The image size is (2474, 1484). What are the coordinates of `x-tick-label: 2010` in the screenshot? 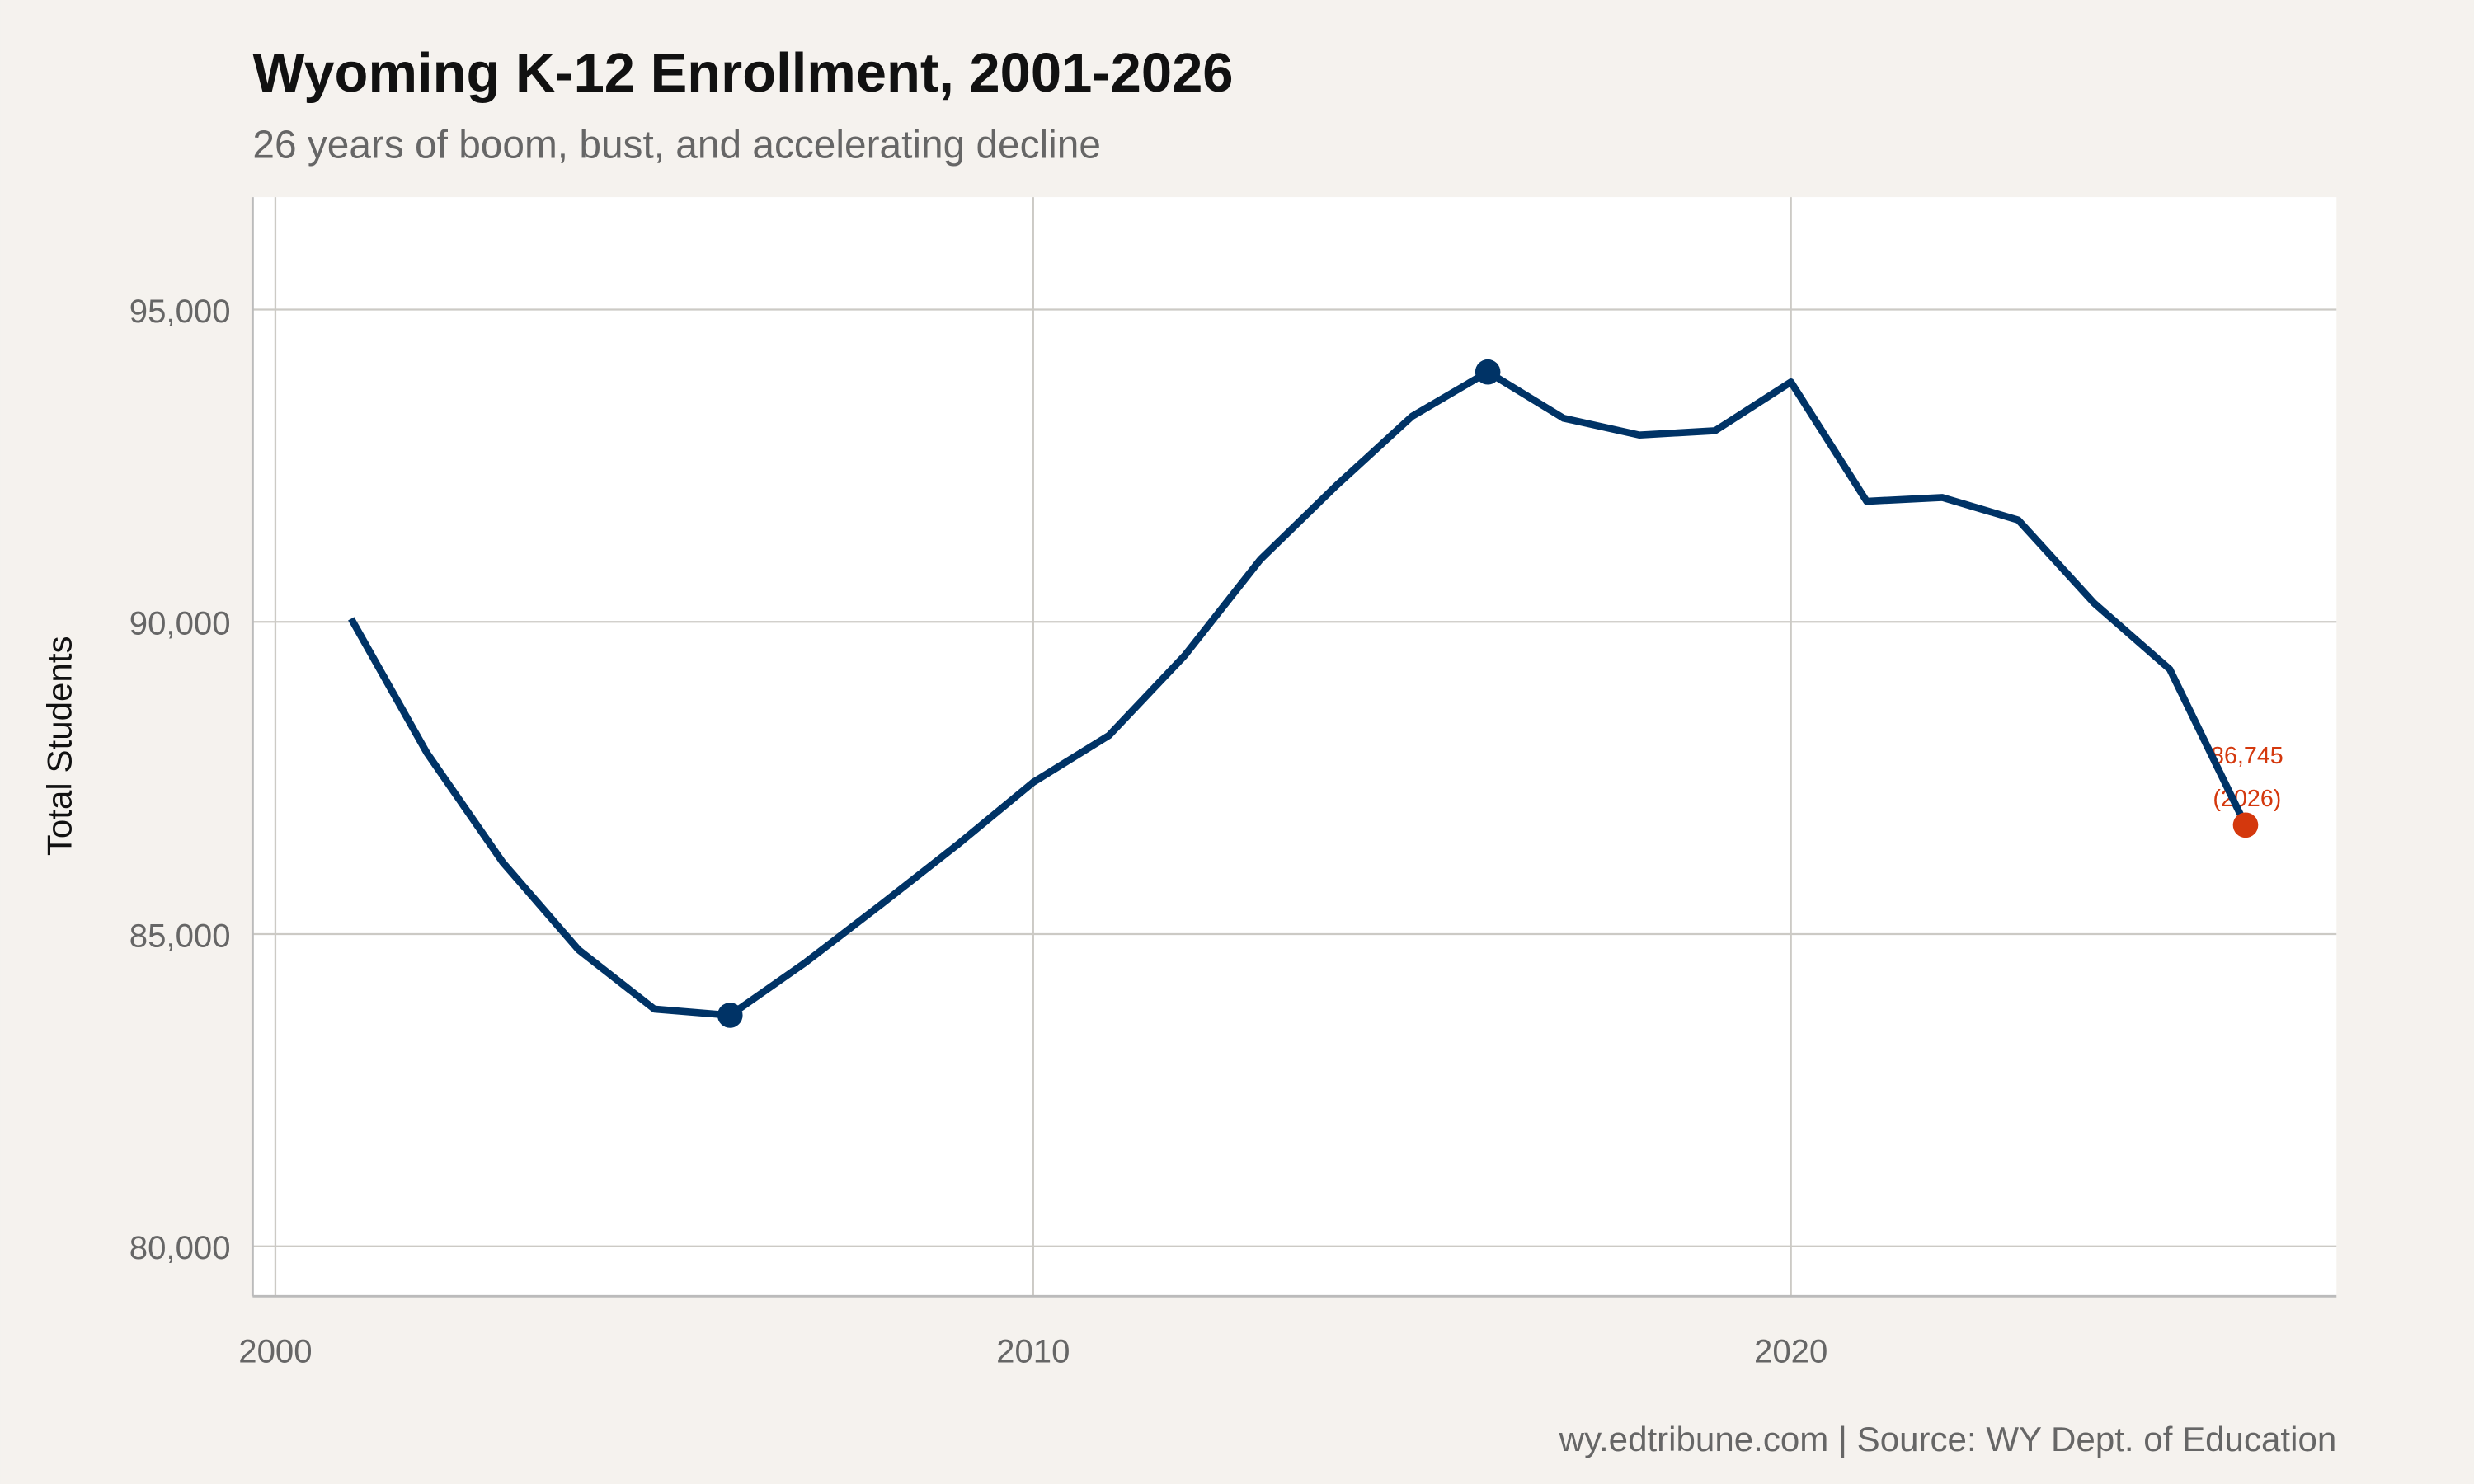 It's located at (1033, 1351).